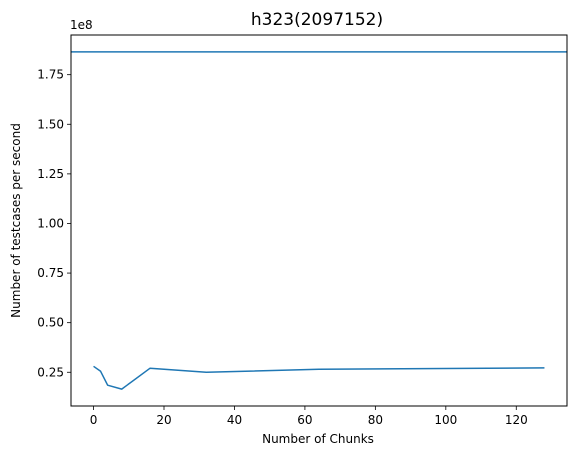  I want to click on chart-title: h323(2097152), so click(317, 20).